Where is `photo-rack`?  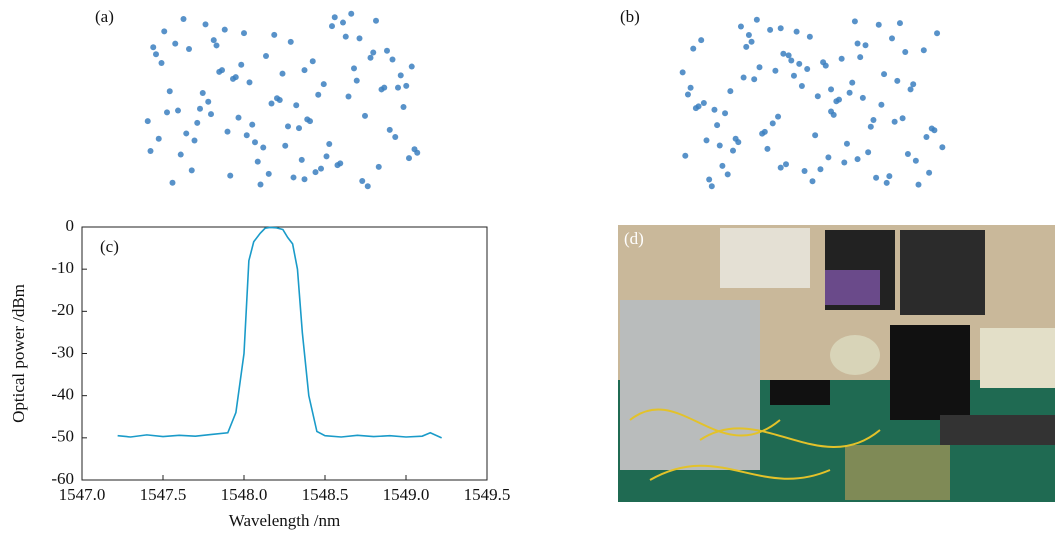 photo-rack is located at coordinates (690, 385).